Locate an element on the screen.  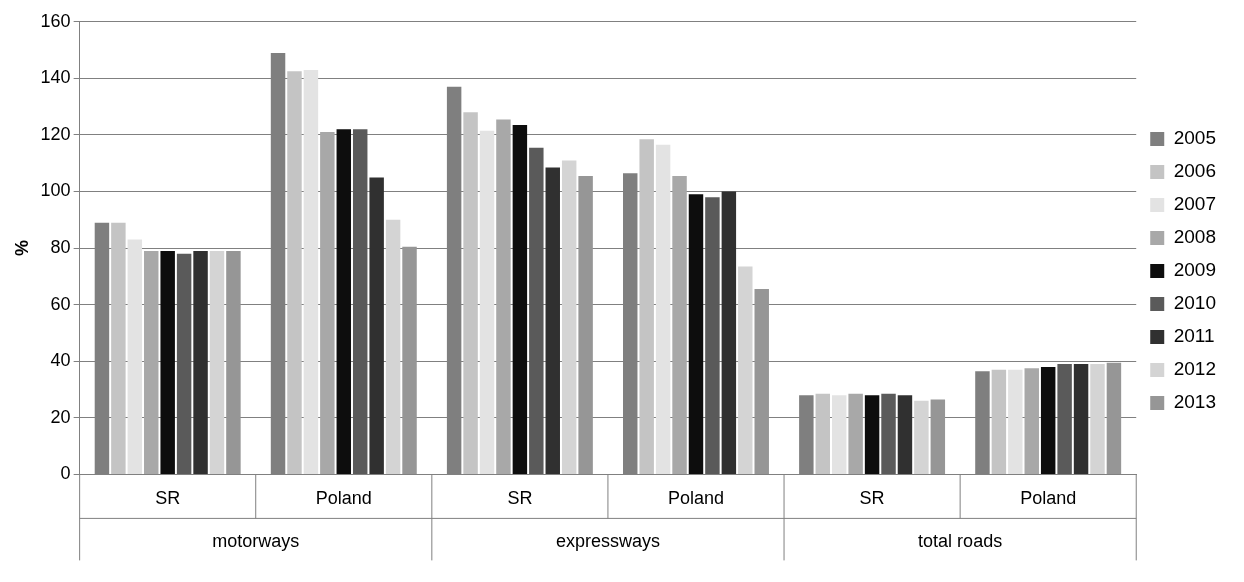
text: expressways is located at coordinates (607, 541).